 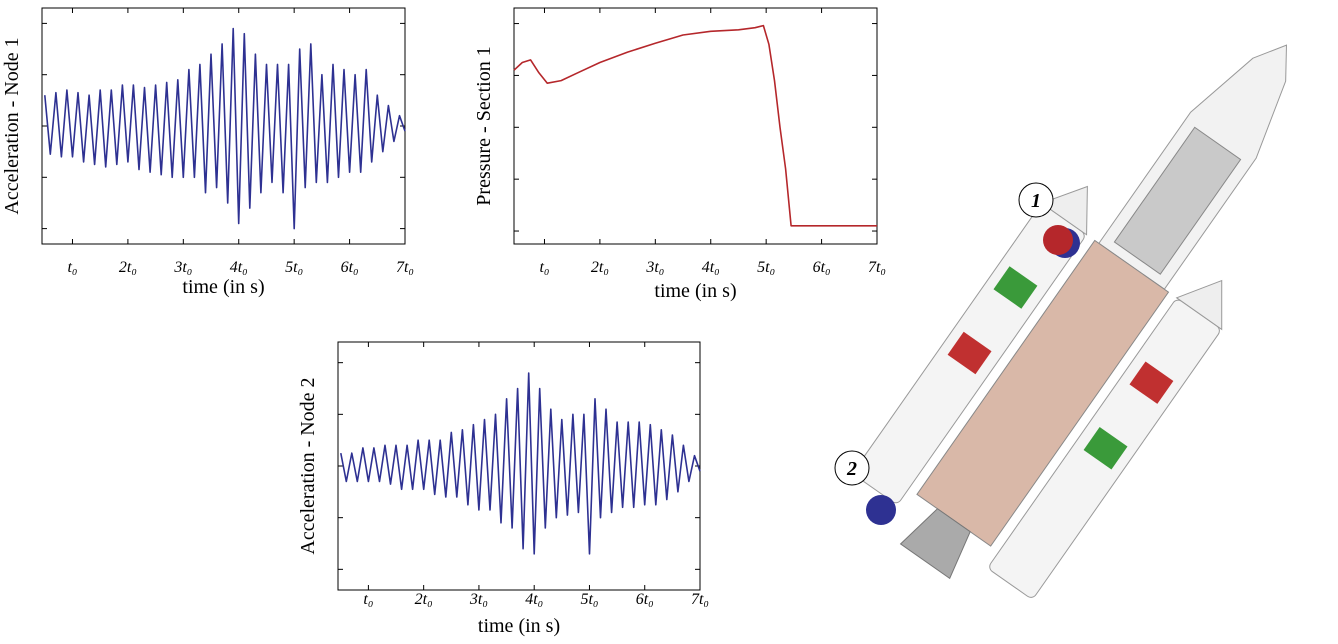 I want to click on marker-label: 1, so click(x=1036, y=201).